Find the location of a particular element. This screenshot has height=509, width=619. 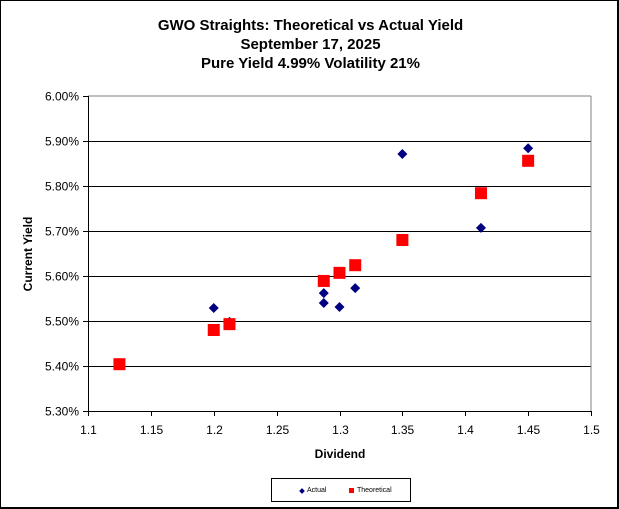

legend-item-actual: Actual is located at coordinates (313, 490).